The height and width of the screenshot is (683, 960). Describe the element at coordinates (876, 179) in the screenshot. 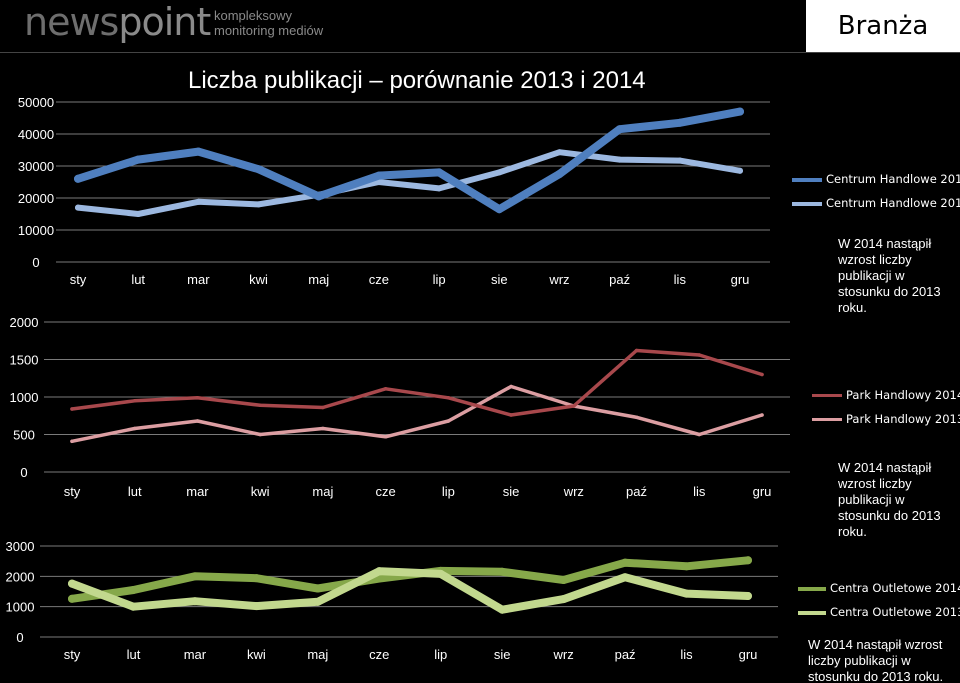

I see `legend-item-centrum-2014: Centrum Handlowe 2014` at that location.